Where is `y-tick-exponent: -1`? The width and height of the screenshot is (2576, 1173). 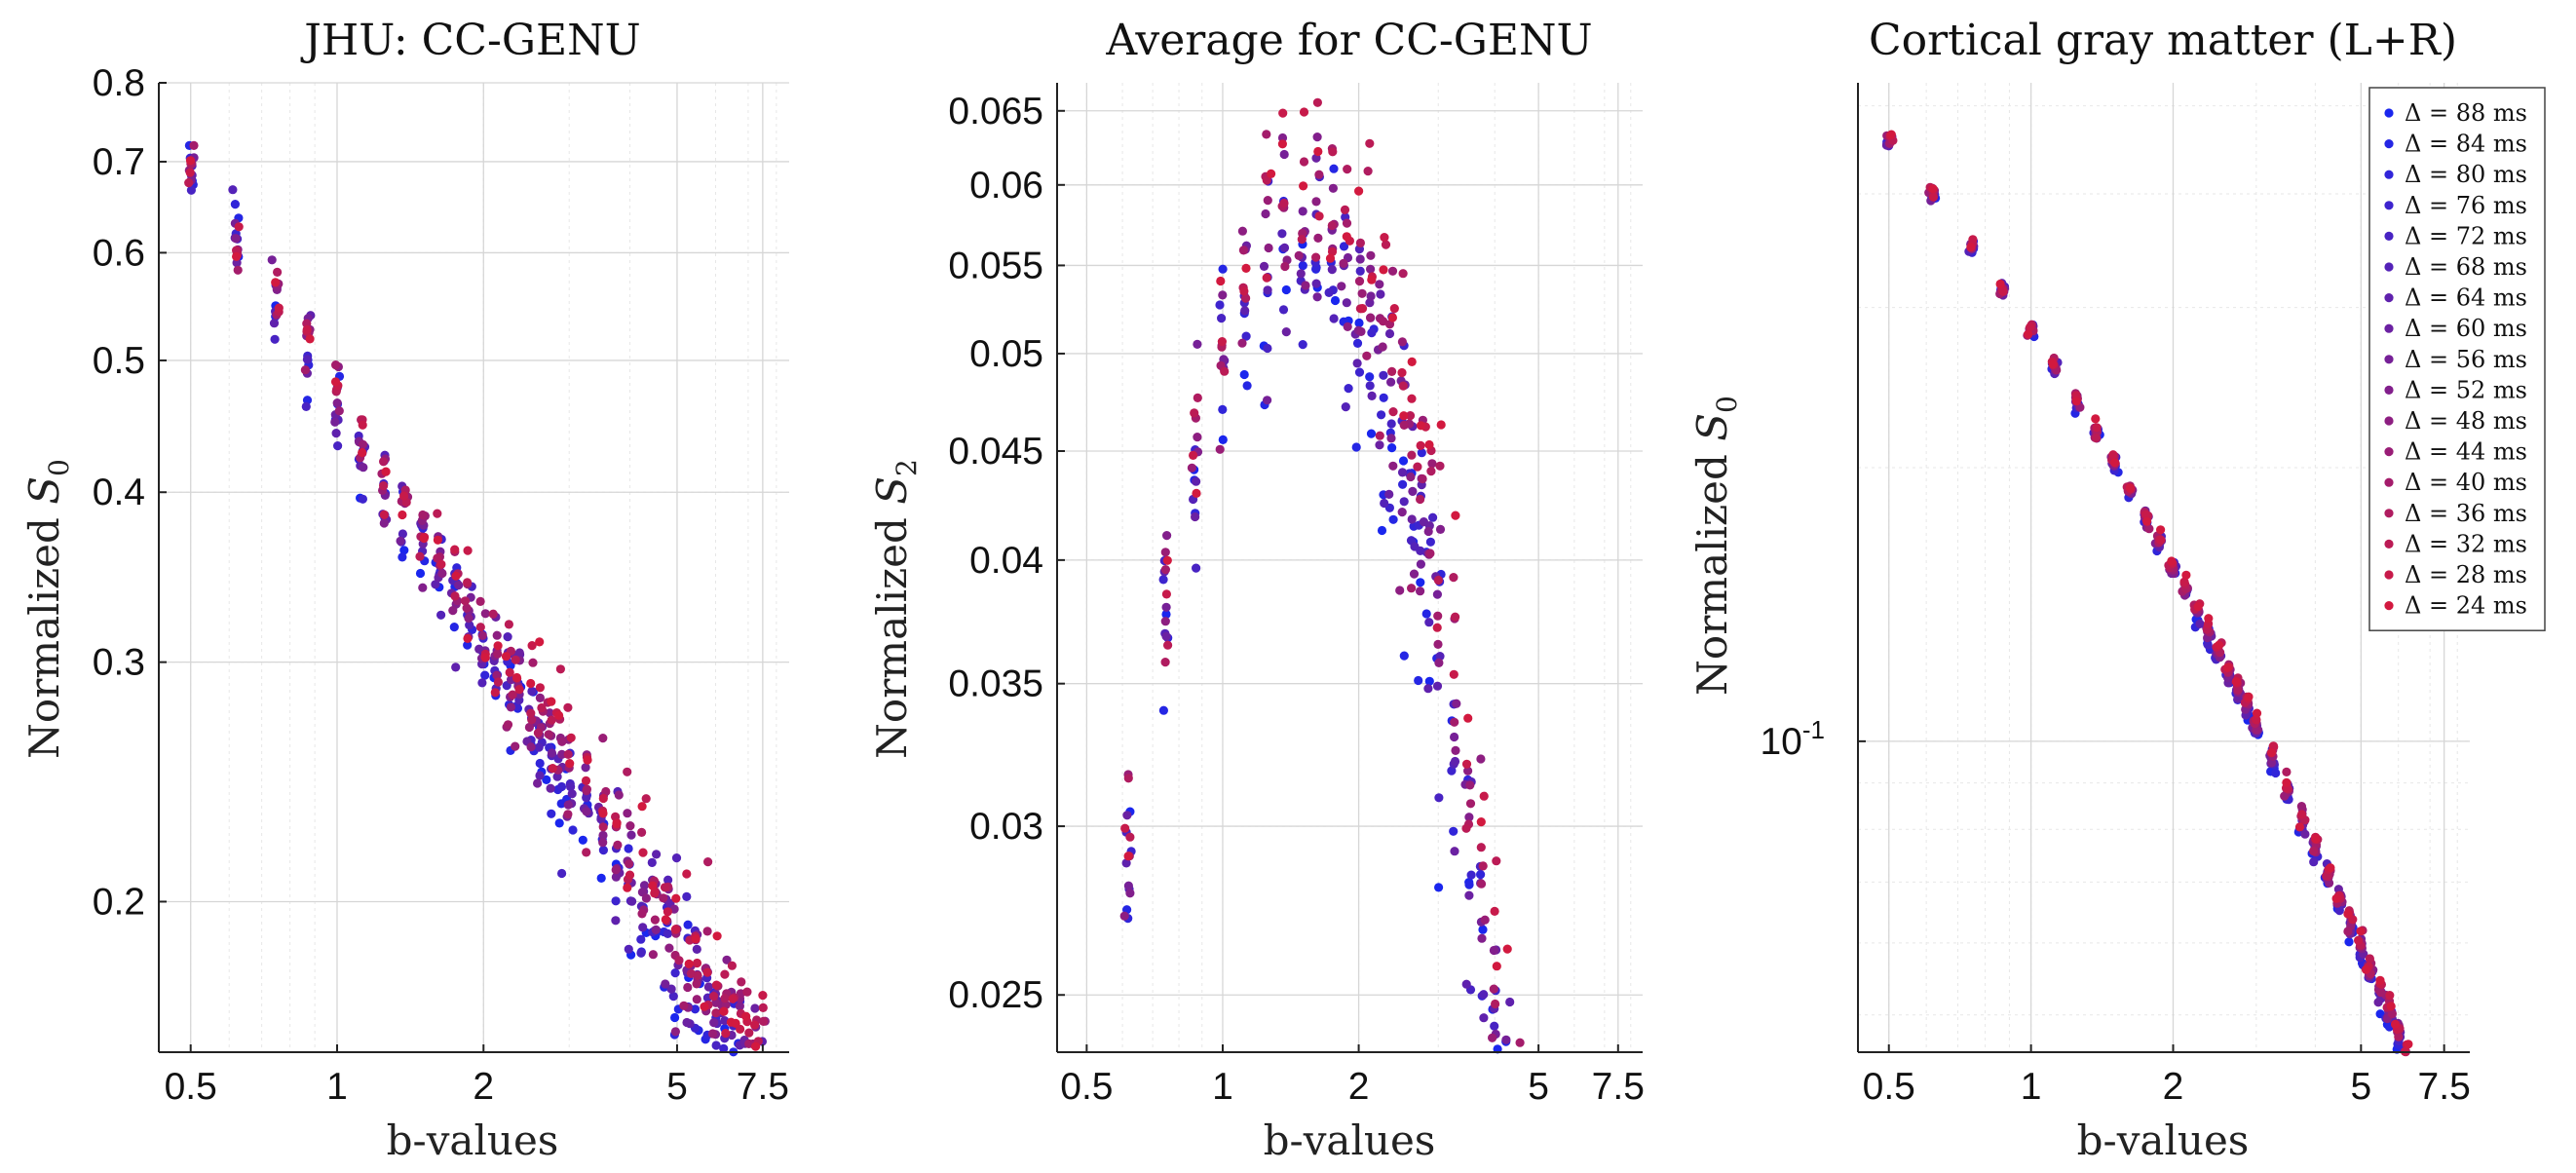
y-tick-exponent: -1 is located at coordinates (1813, 729).